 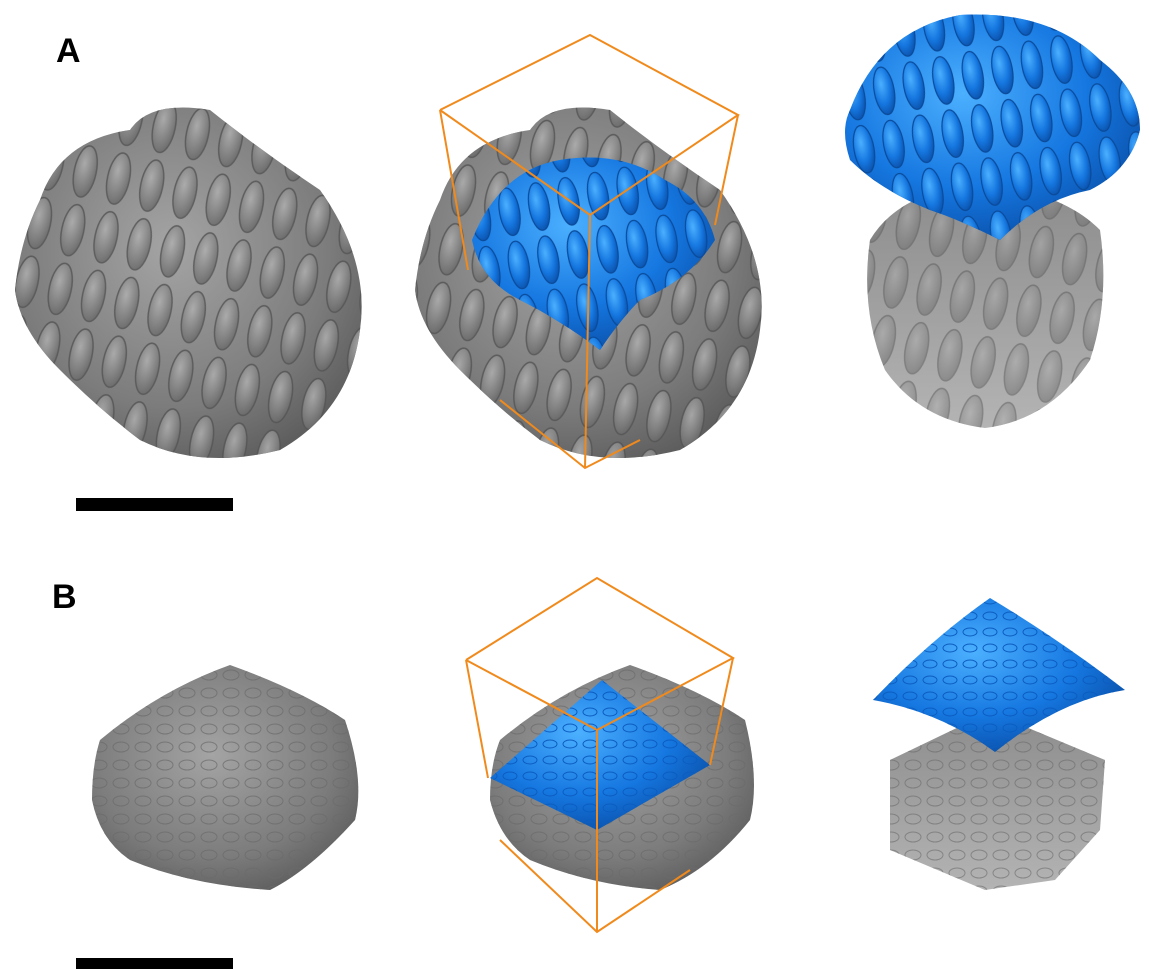 What do you see at coordinates (609, 755) in the screenshot?
I see `organoid-b2` at bounding box center [609, 755].